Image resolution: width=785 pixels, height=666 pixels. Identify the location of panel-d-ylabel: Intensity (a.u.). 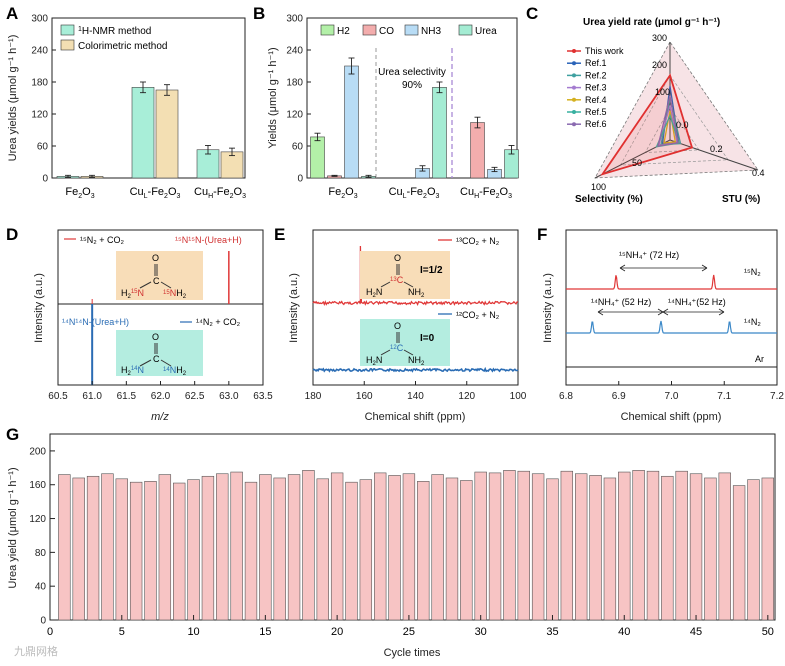
(39, 308).